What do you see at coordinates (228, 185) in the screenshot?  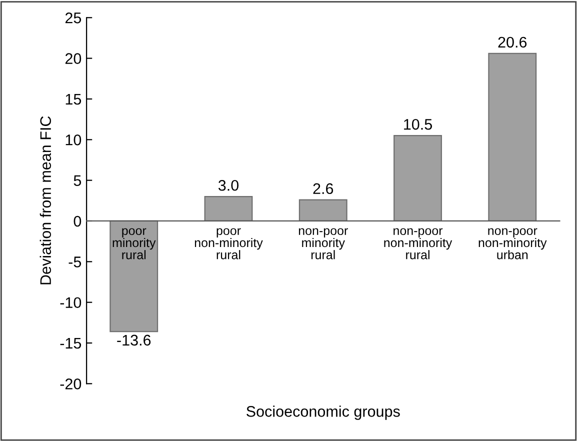 I see `data-label: 3.0` at bounding box center [228, 185].